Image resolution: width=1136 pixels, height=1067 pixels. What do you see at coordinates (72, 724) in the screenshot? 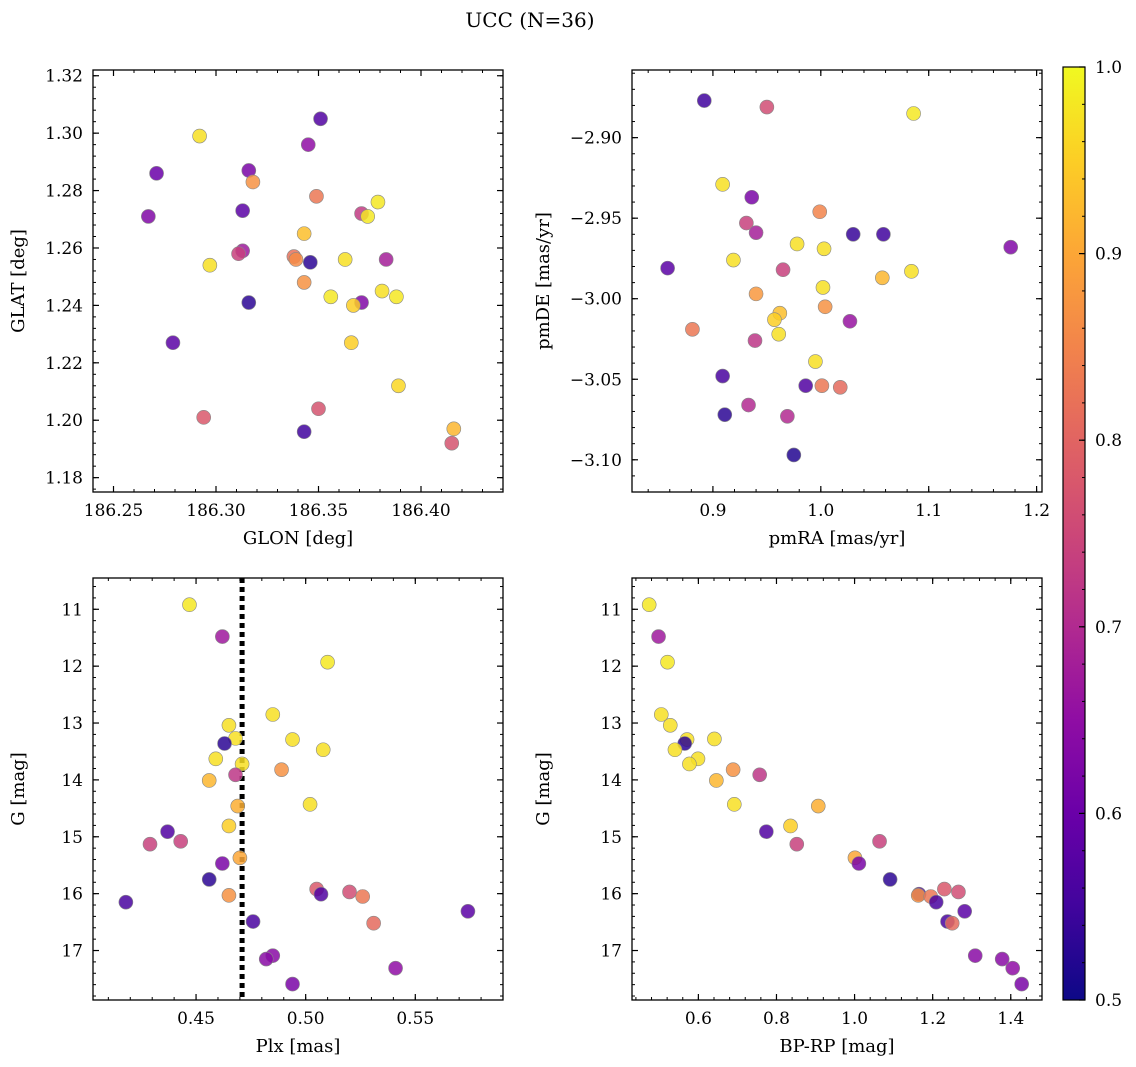
I see `y-tick-label: 13` at bounding box center [72, 724].